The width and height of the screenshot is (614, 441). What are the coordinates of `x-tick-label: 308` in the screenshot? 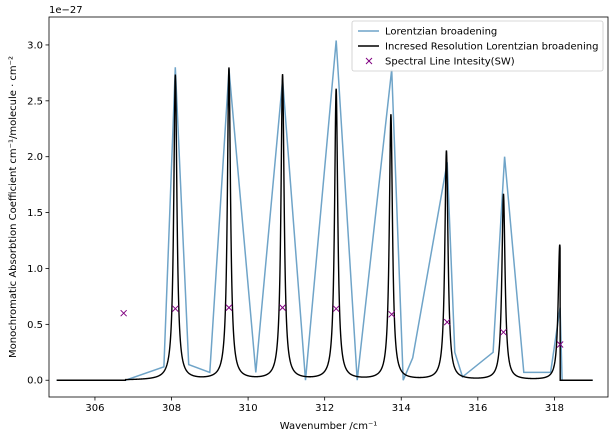 It's located at (171, 408).